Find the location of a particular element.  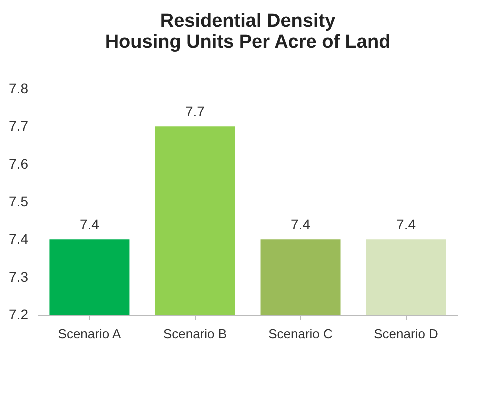

x-tick-label: Scenario A is located at coordinates (90, 334).